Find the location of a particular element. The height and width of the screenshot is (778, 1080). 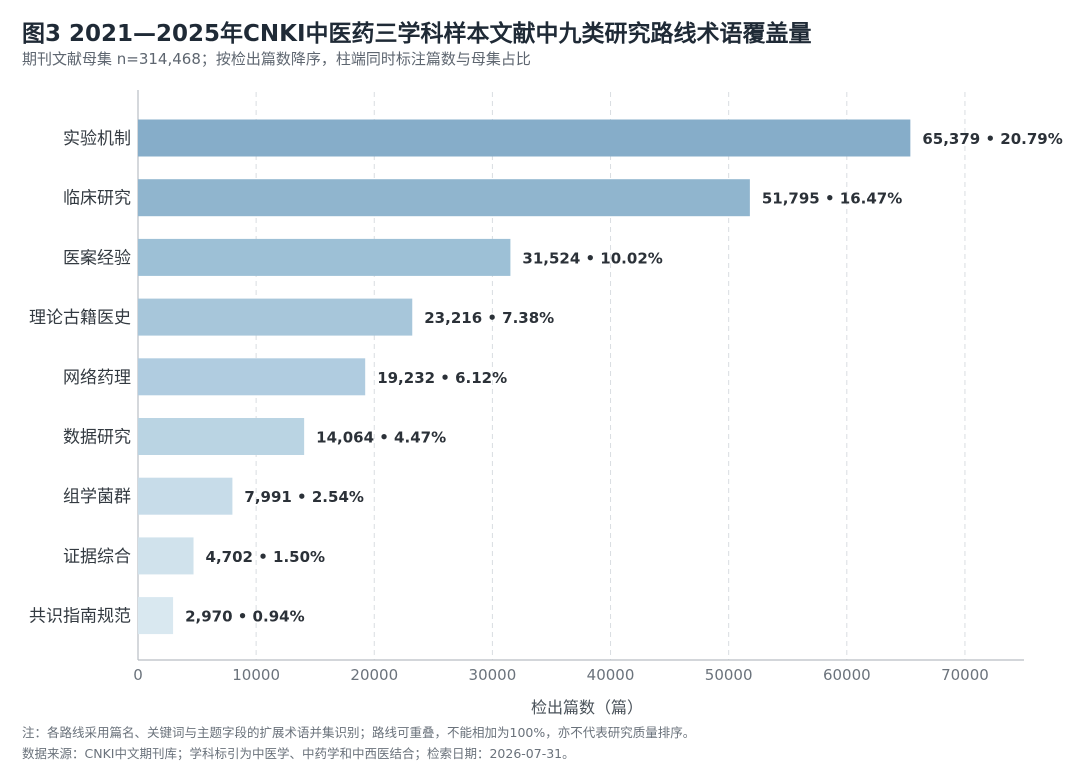

y-category-label: 网络药理 is located at coordinates (97, 378).